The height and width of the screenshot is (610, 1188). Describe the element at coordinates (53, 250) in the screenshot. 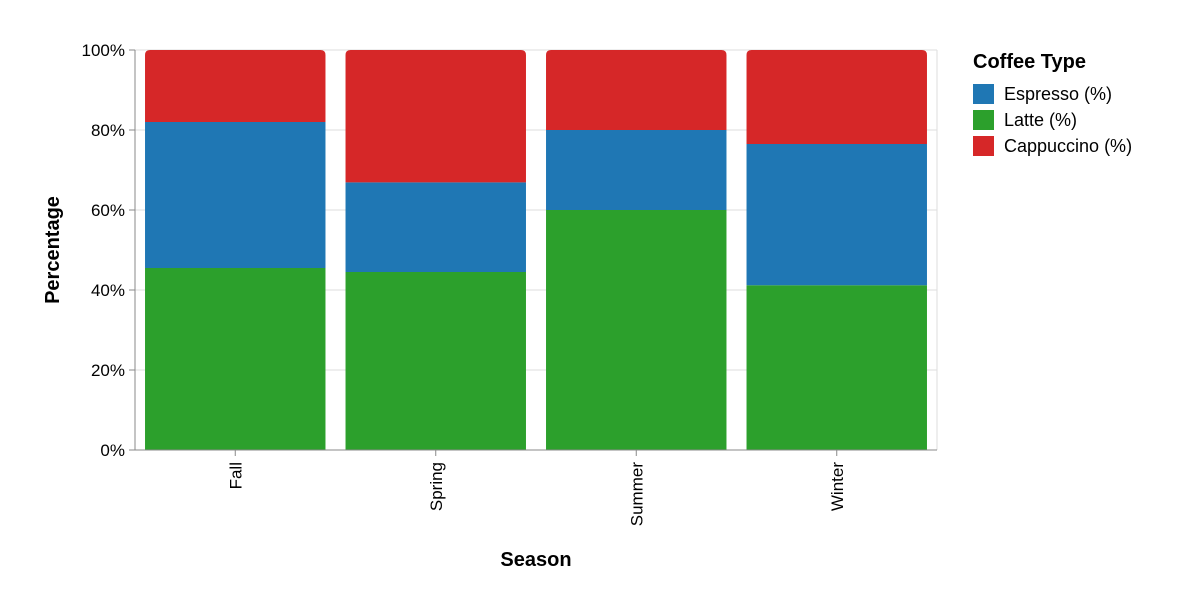

I see `y-axis-title: Percentage` at that location.